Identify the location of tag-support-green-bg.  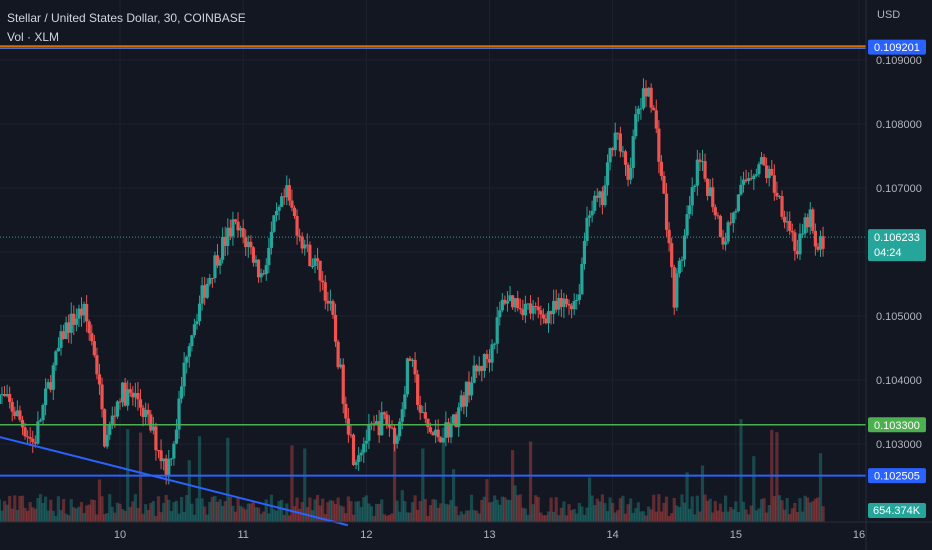
(897, 425).